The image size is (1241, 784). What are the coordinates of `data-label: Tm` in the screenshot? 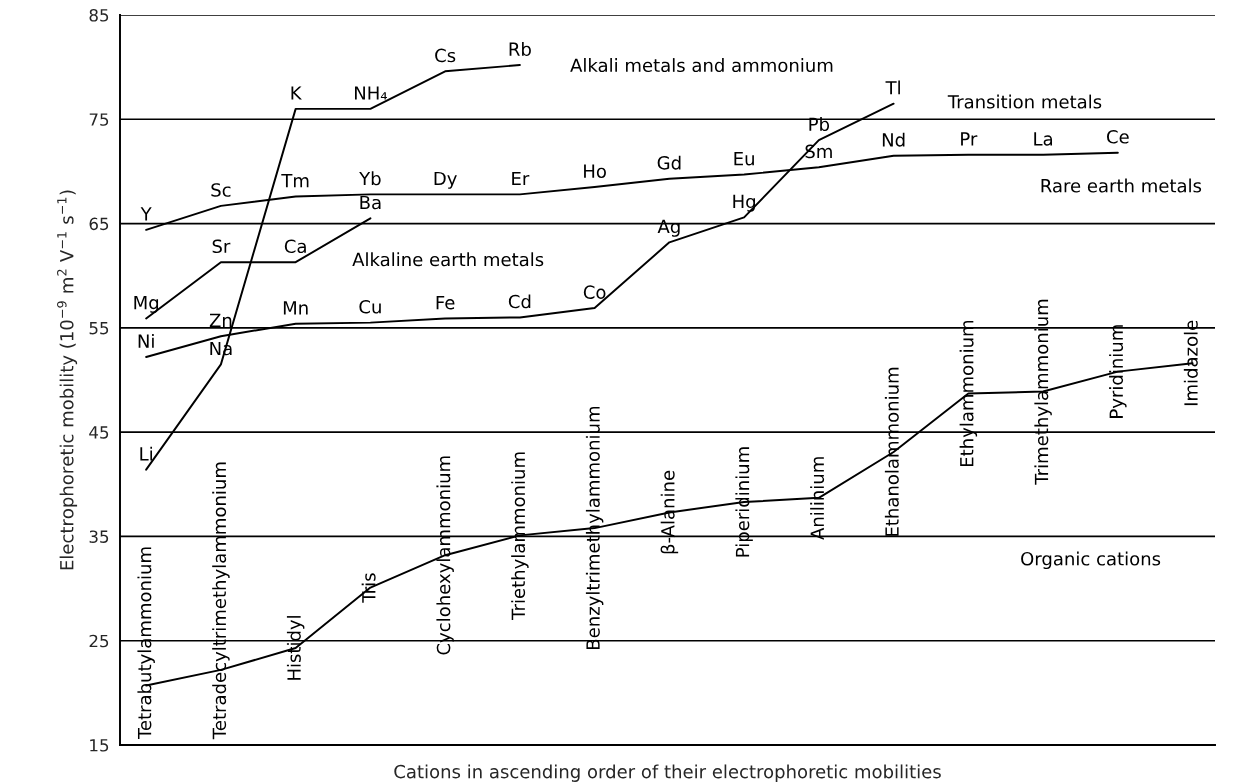 It's located at (295, 180).